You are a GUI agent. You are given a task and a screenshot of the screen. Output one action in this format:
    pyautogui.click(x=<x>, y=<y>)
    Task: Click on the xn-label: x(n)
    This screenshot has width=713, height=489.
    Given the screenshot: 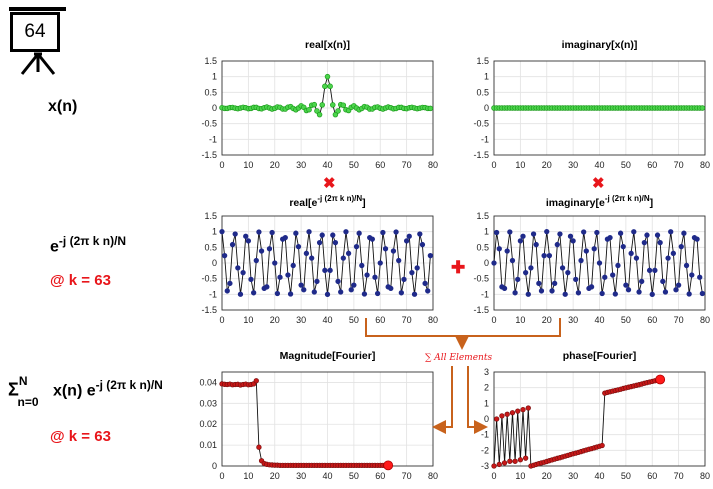 What is the action you would take?
    pyautogui.click(x=63, y=106)
    